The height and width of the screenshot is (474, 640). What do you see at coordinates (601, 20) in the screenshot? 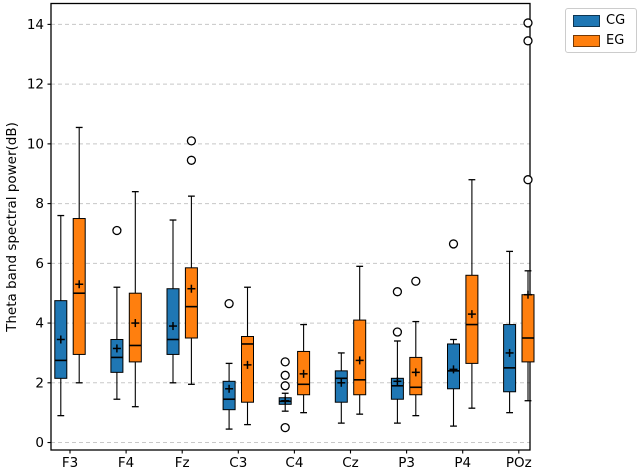
I see `legend-item-cg: CG` at bounding box center [601, 20].